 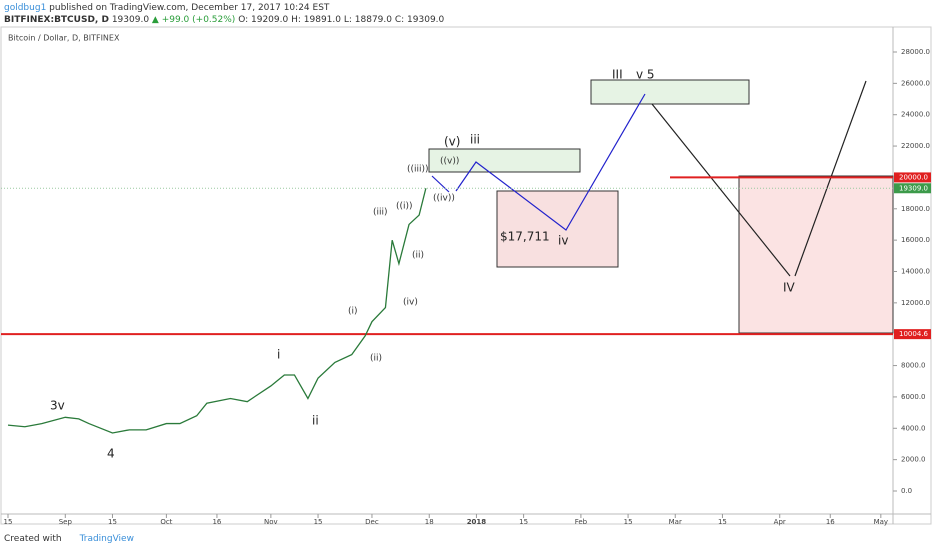 What do you see at coordinates (915, 271) in the screenshot?
I see `y-tick-label: 14000.0` at bounding box center [915, 271].